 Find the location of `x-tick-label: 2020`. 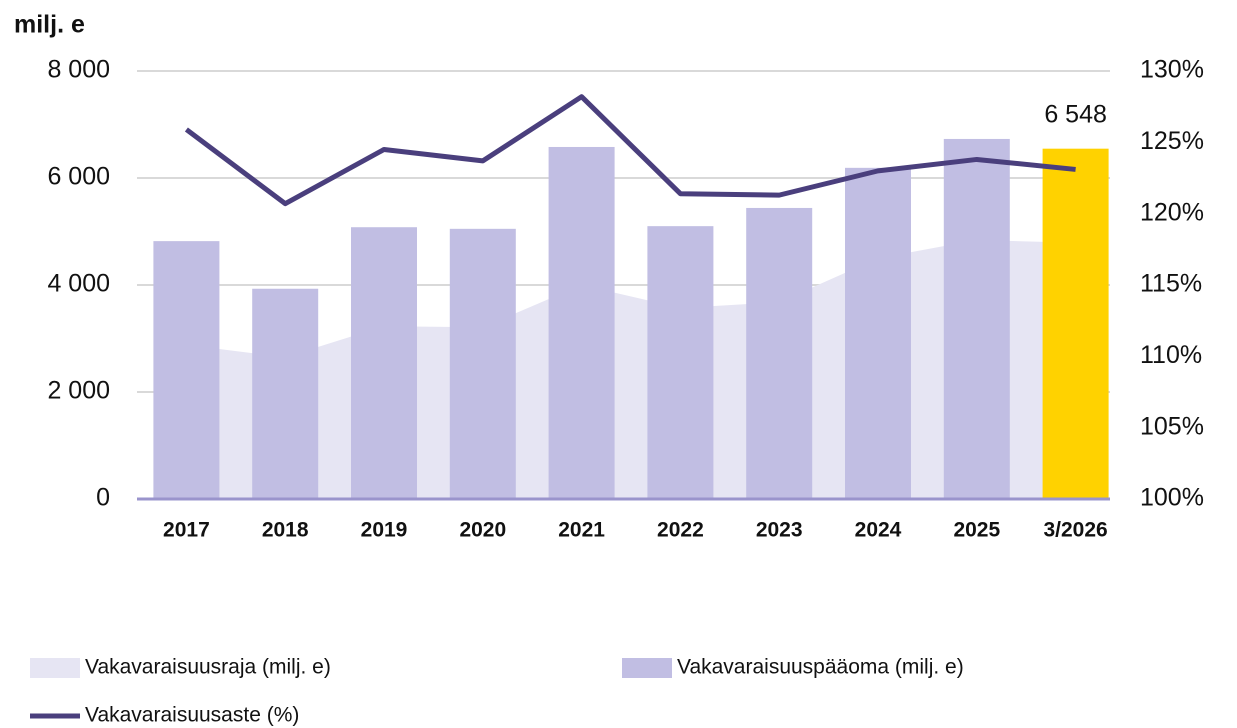

x-tick-label: 2020 is located at coordinates (482, 530).